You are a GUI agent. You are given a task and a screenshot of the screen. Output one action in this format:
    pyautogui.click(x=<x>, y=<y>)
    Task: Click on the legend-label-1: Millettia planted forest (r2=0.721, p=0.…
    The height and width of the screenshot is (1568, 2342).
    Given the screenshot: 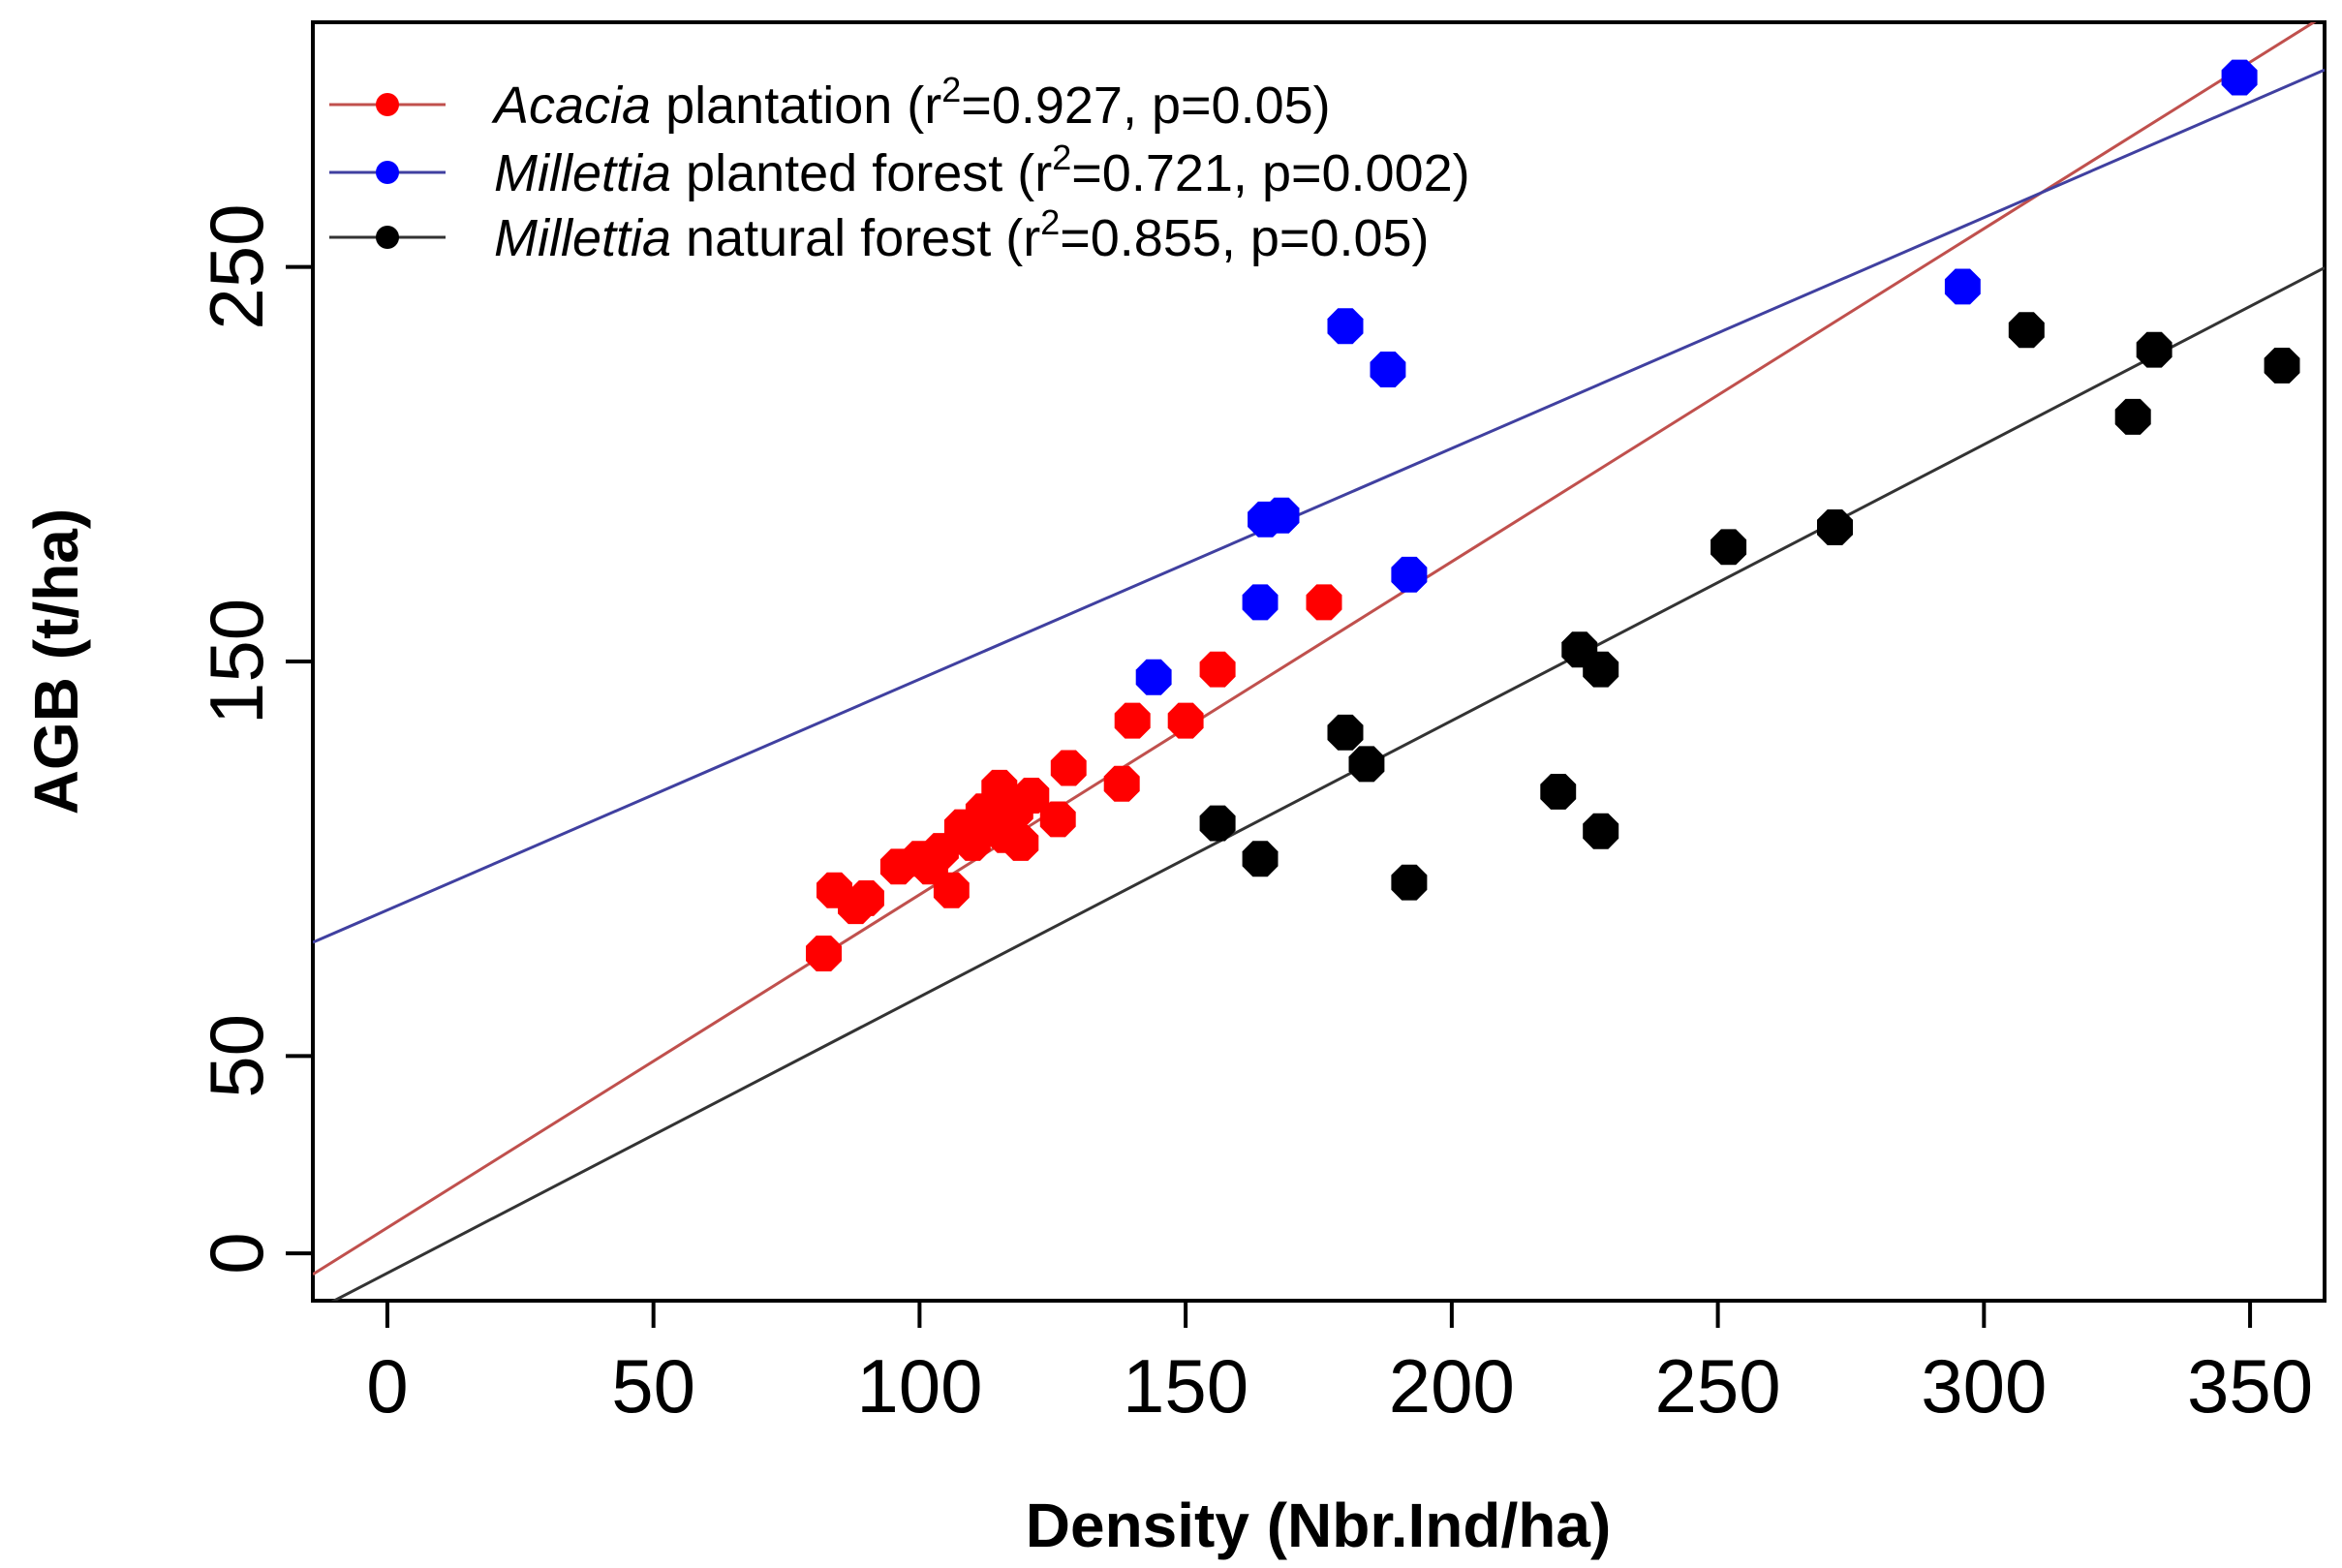 What is the action you would take?
    pyautogui.click(x=982, y=170)
    